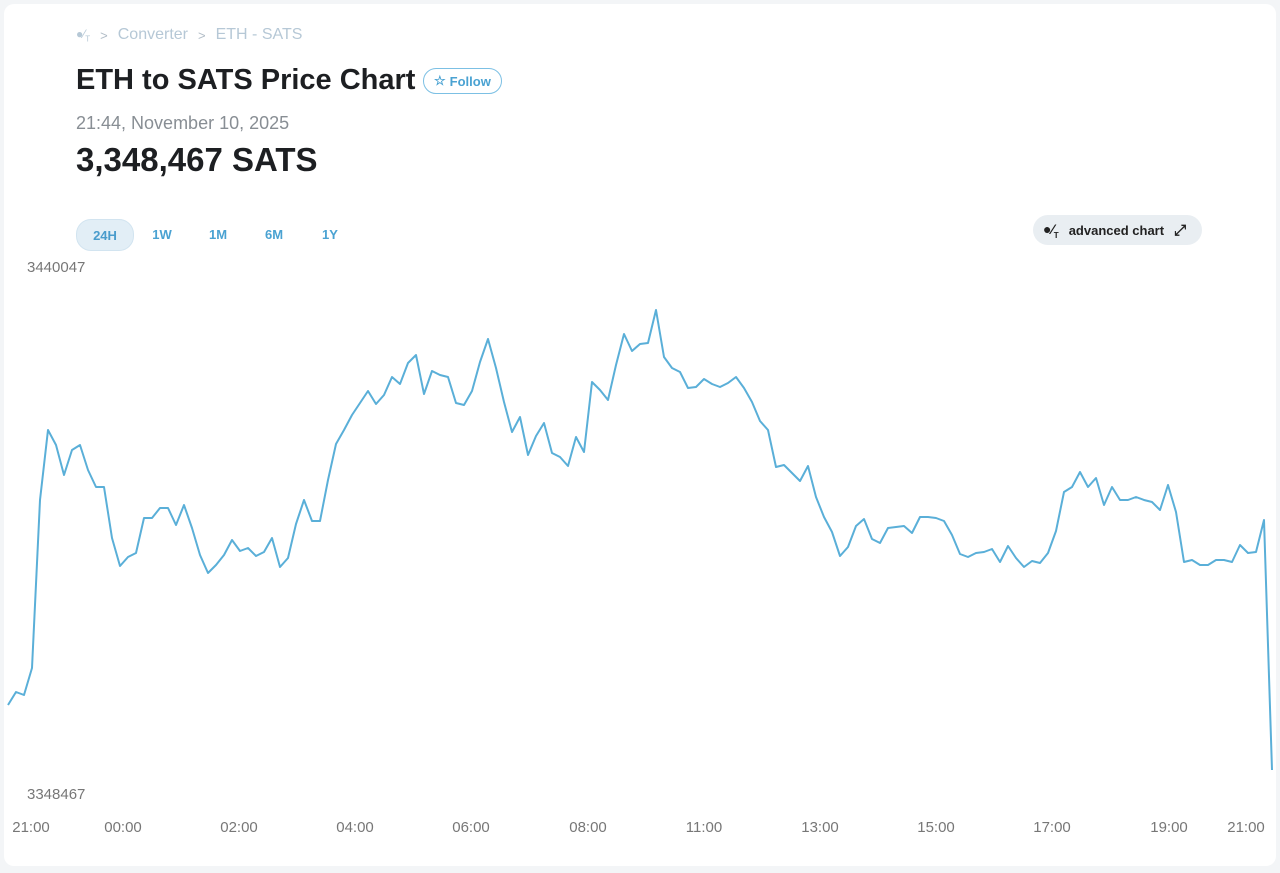  What do you see at coordinates (189, 35) in the screenshot?
I see `breadcrumb: ●⁄T > Converter > ETH - SATS` at bounding box center [189, 35].